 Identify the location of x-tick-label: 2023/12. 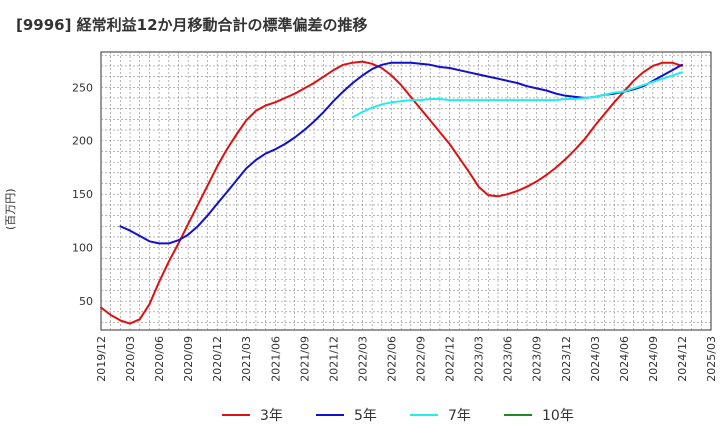
(566, 359).